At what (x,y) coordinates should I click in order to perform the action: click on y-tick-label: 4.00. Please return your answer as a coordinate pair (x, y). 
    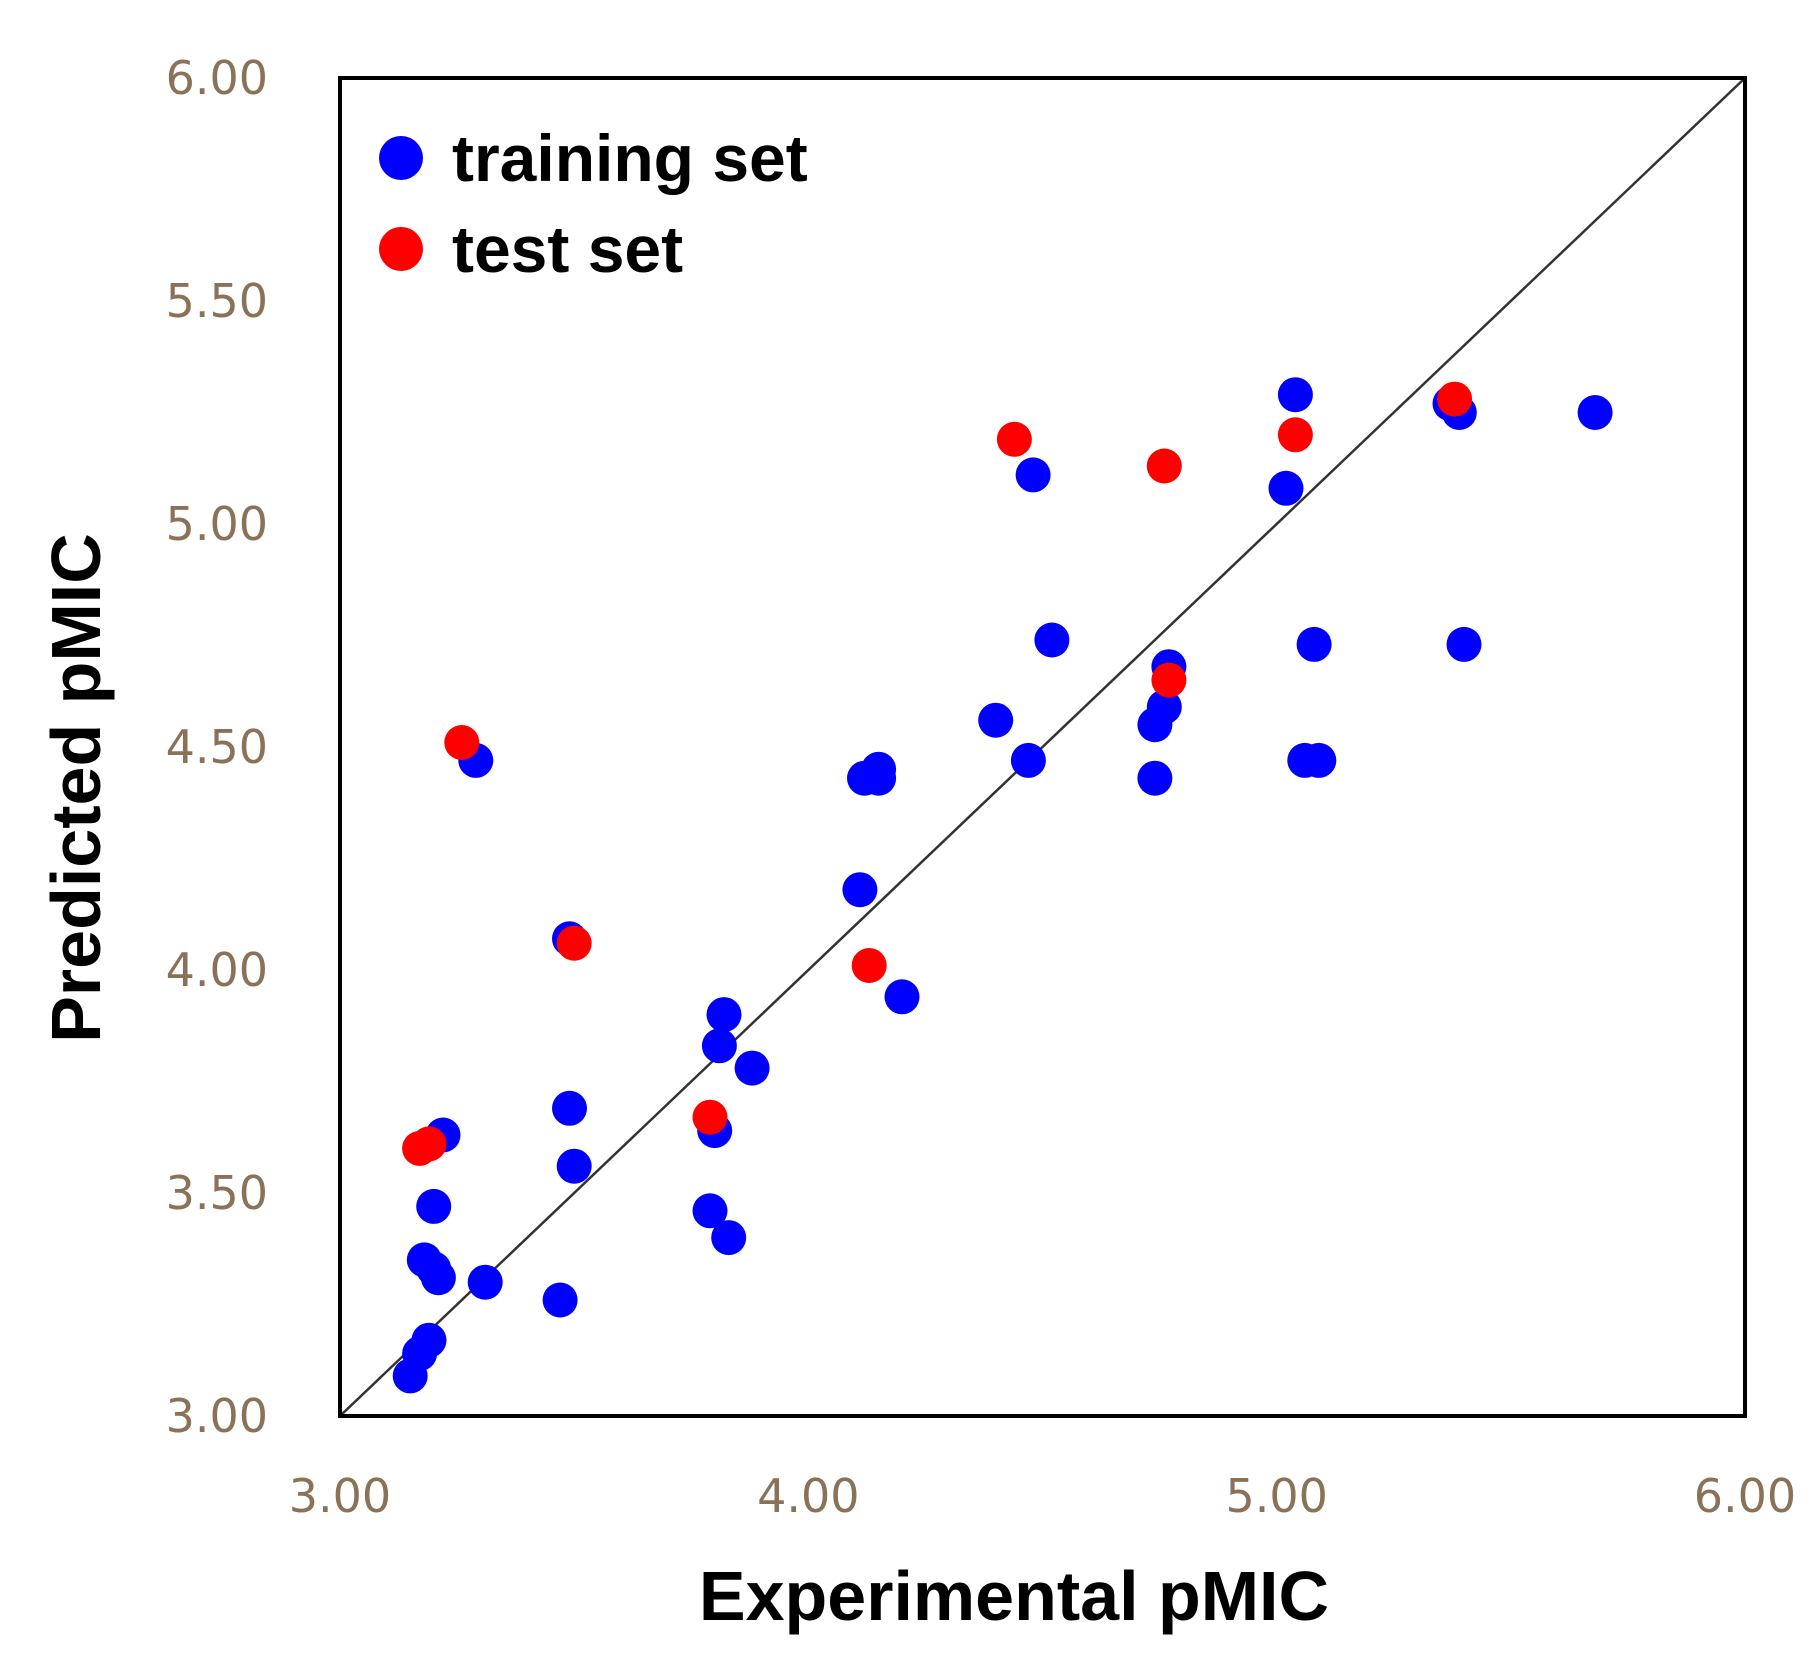
    Looking at the image, I should click on (217, 970).